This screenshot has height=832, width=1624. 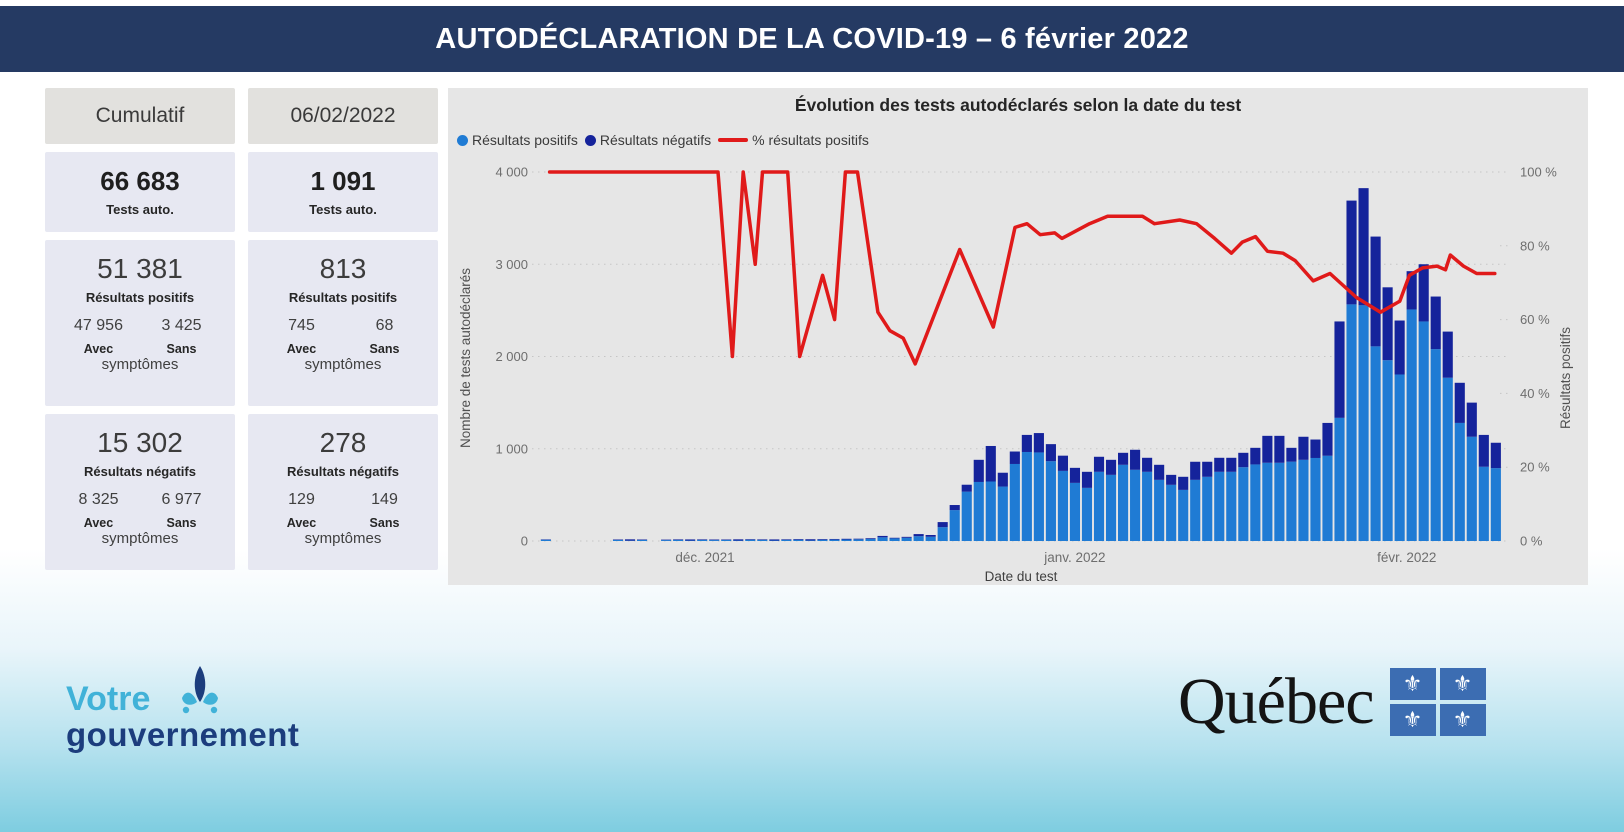 What do you see at coordinates (1021, 576) in the screenshot?
I see `svg-text: Date du test` at bounding box center [1021, 576].